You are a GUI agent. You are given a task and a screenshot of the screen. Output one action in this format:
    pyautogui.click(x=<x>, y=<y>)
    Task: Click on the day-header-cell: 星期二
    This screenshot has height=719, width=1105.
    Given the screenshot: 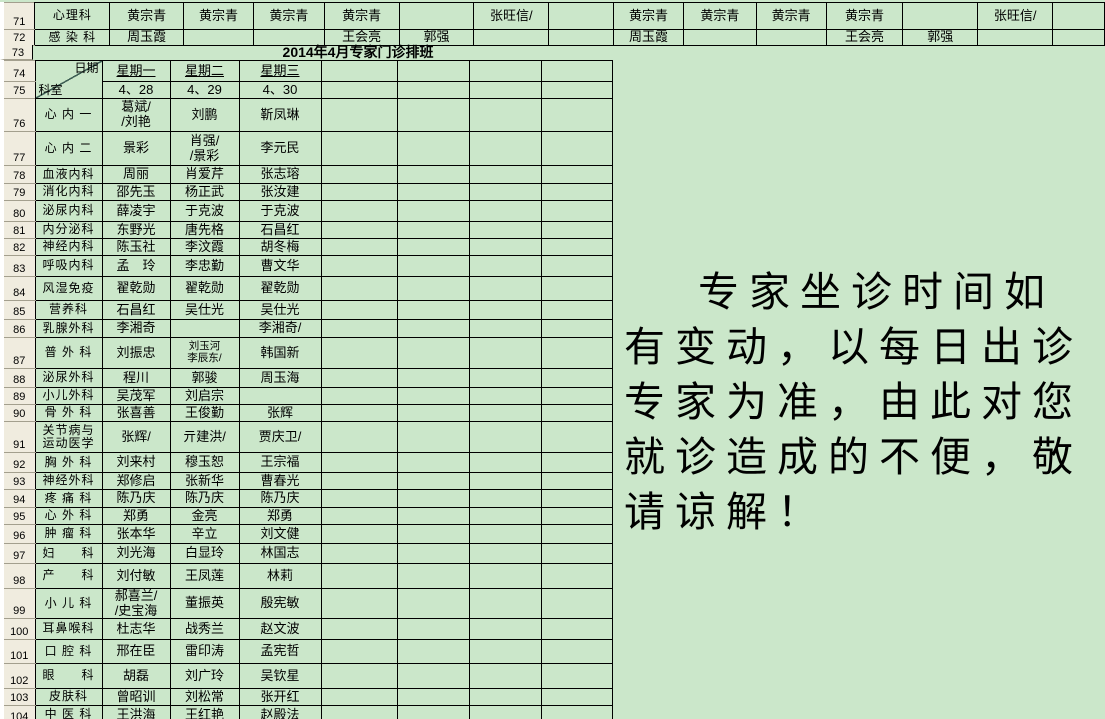 What is the action you would take?
    pyautogui.click(x=204, y=71)
    